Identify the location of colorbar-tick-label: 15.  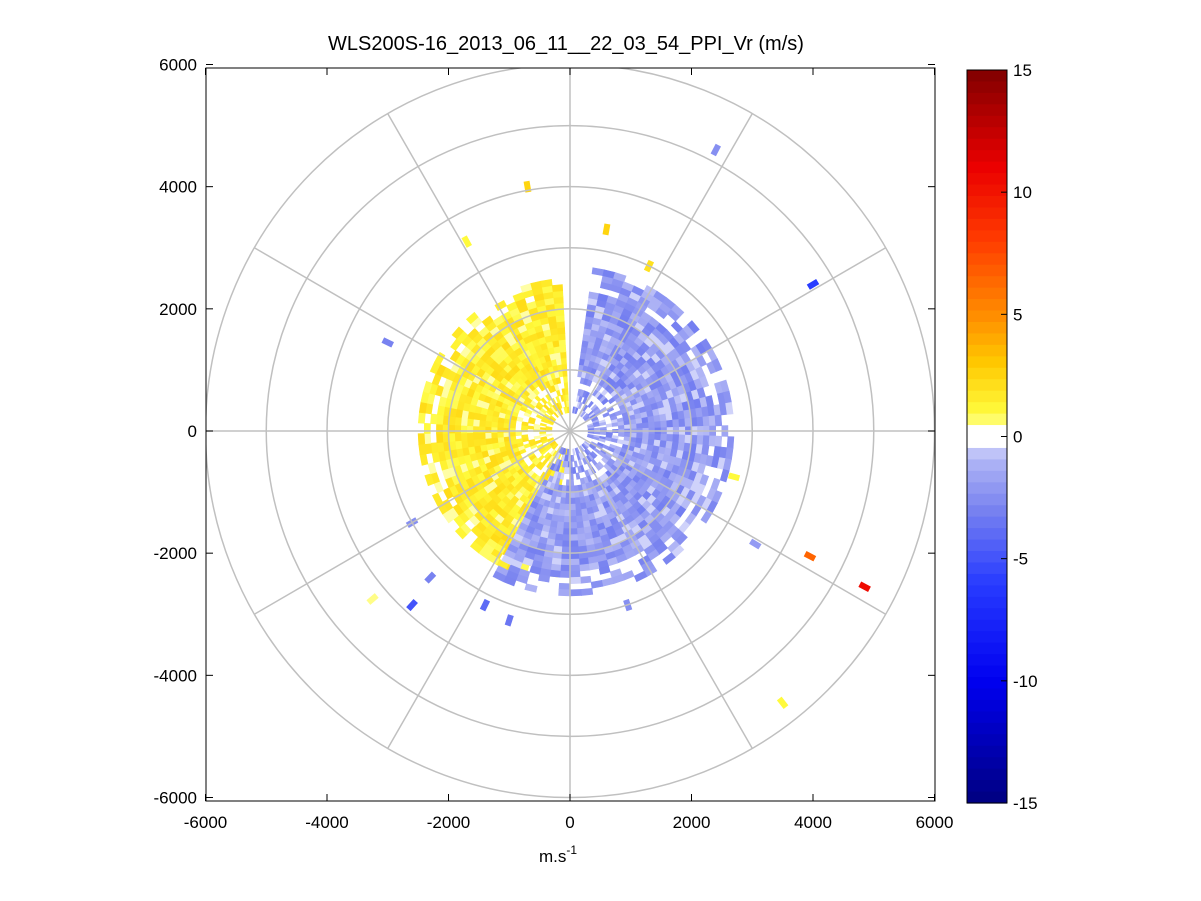
(1022, 70).